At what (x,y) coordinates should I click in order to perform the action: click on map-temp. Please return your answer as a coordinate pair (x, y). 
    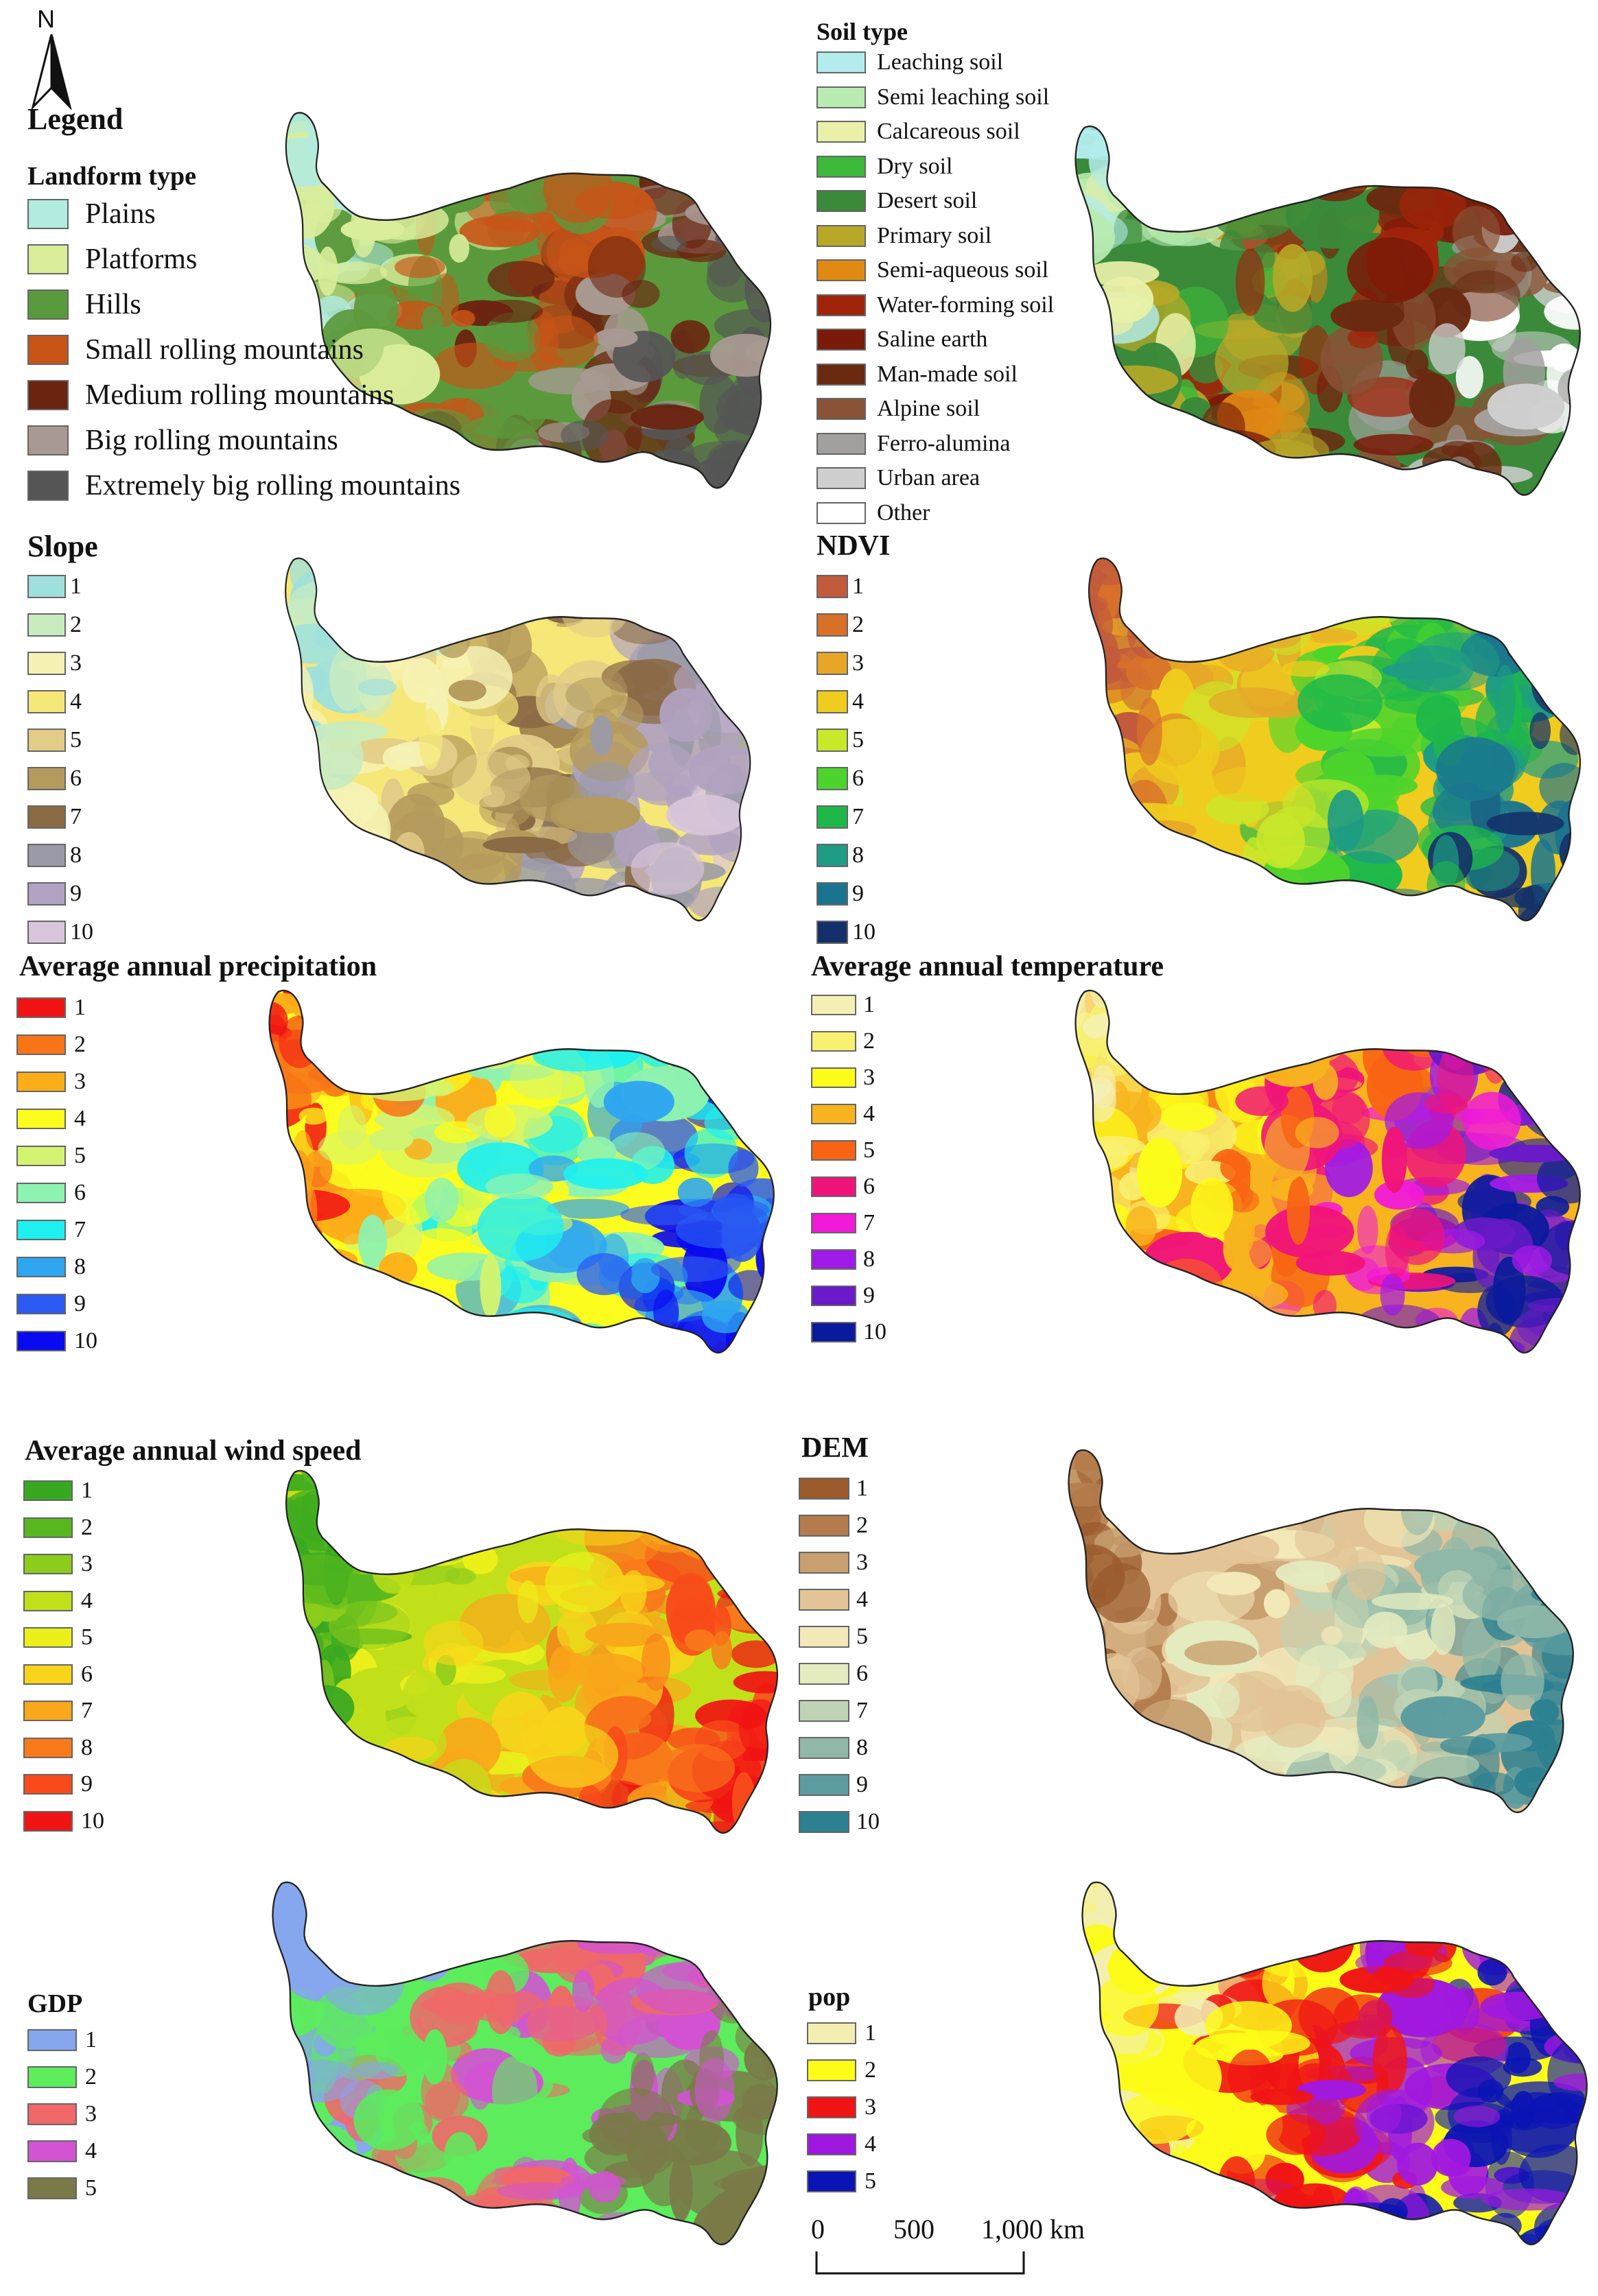
    Looking at the image, I should click on (1324, 1173).